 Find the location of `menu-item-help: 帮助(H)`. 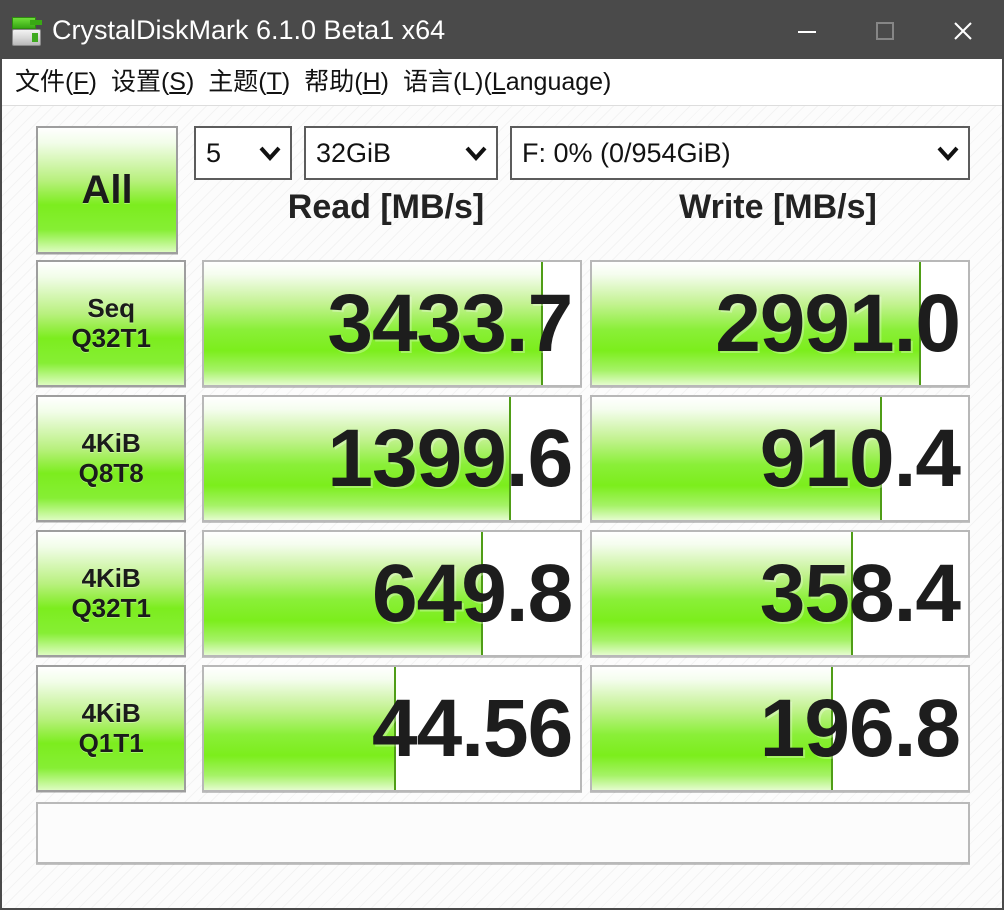

menu-item-help: 帮助(H) is located at coordinates (346, 82).